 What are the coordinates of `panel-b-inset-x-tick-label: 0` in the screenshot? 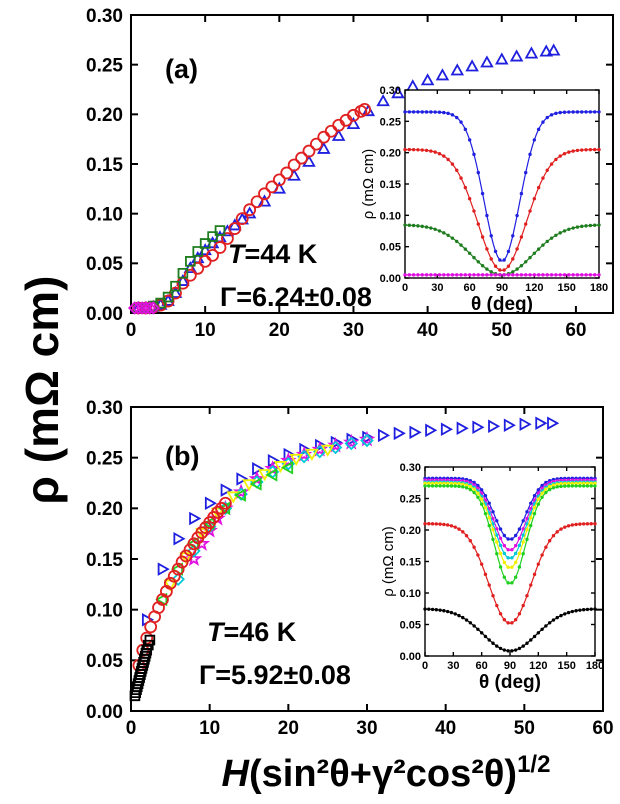 It's located at (425, 666).